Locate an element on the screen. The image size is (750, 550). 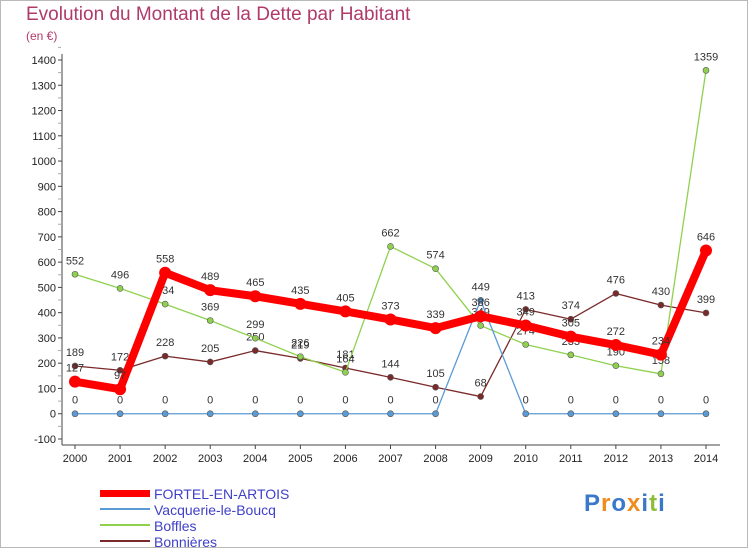
legend-swatch-fortel is located at coordinates (125, 493).